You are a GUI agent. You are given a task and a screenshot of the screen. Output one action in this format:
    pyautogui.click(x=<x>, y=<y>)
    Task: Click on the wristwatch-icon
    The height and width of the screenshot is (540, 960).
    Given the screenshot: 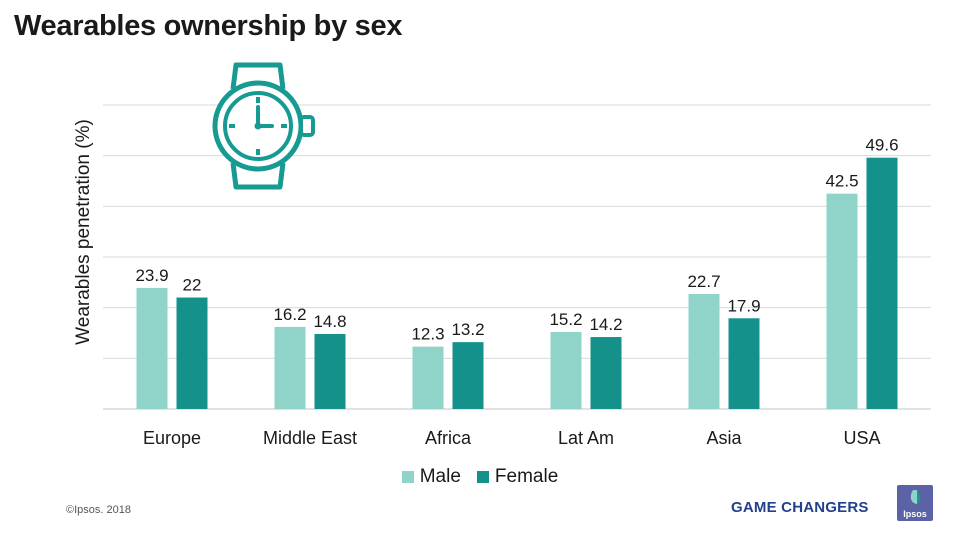 What is the action you would take?
    pyautogui.click(x=263, y=126)
    